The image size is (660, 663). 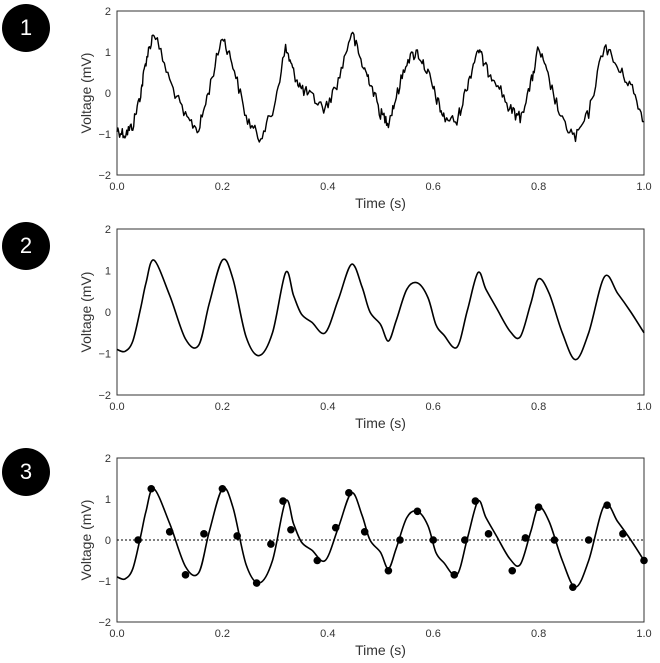 What do you see at coordinates (26, 246) in the screenshot?
I see `panel-number-badge-2: 2` at bounding box center [26, 246].